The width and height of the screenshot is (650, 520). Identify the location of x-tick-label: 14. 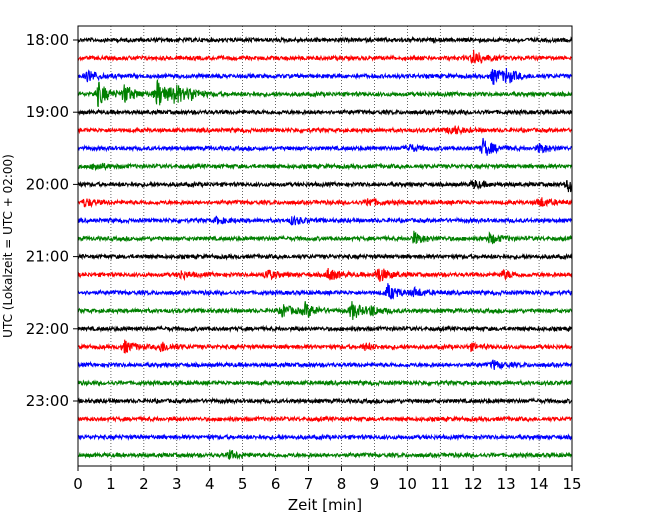
(539, 484).